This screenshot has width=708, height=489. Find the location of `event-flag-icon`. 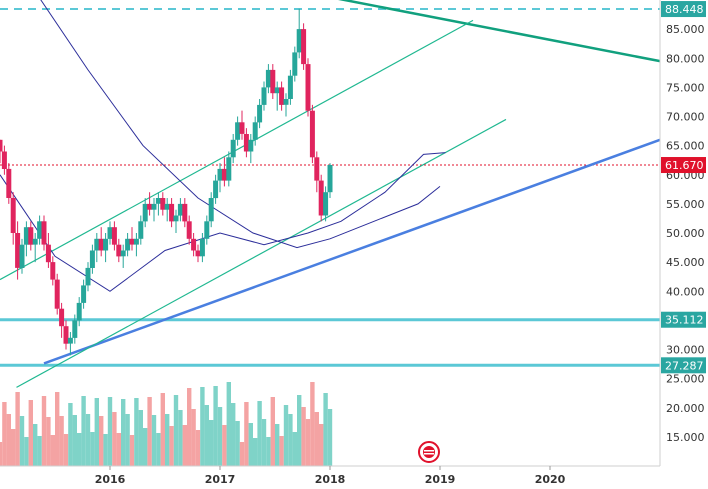

event-flag-icon is located at coordinates (429, 452).